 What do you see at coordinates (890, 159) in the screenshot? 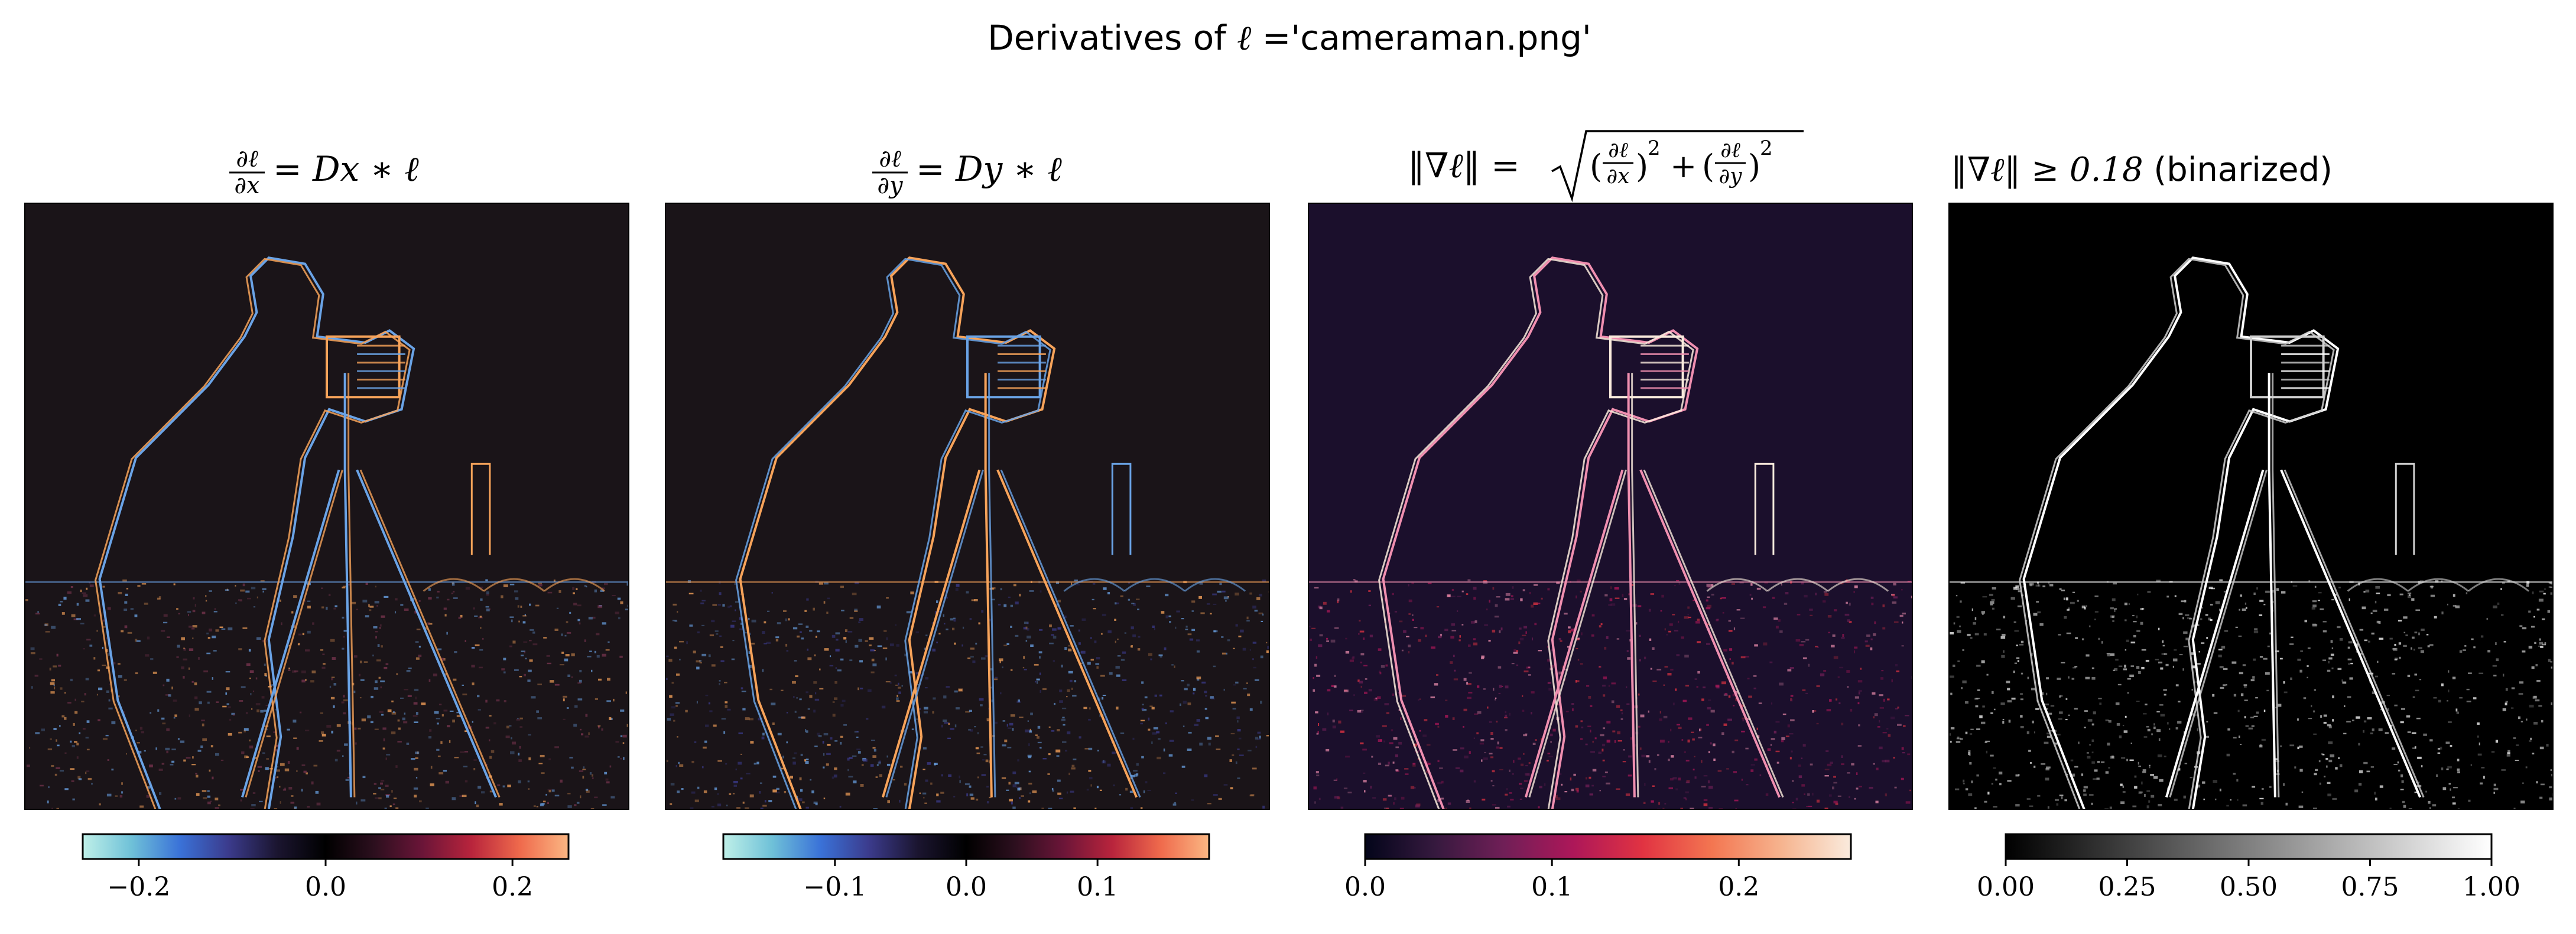
I see `panel-2-title-num: ∂ℓ` at bounding box center [890, 159].